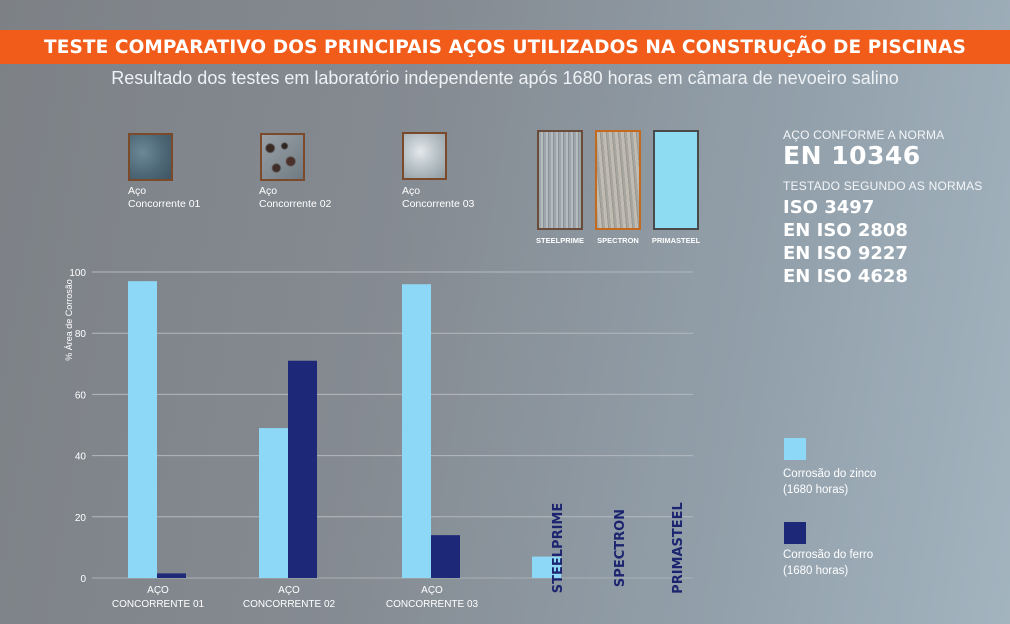 Image resolution: width=1010 pixels, height=624 pixels. I want to click on y-tick-label: 60, so click(81, 395).